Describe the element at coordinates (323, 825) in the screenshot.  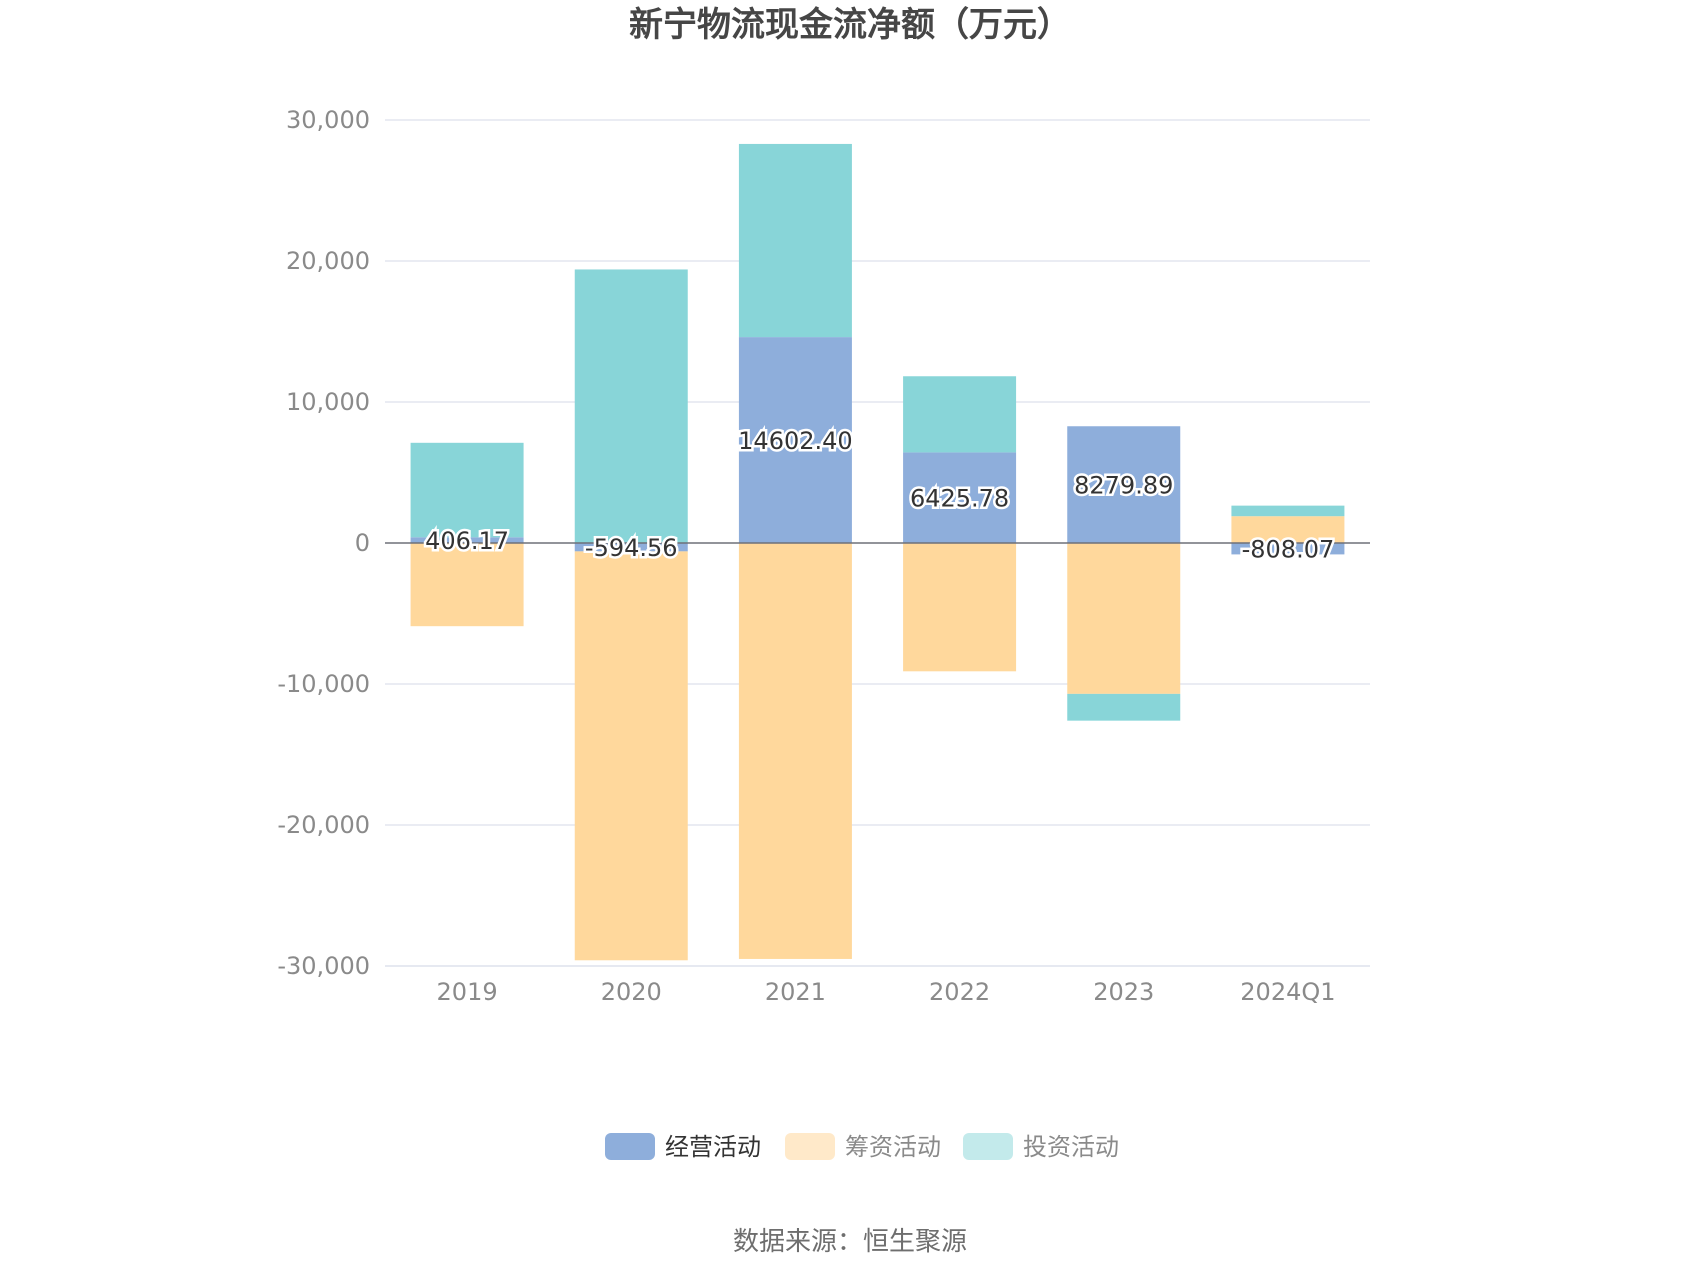
I see `y-tick-label: -20,000` at that location.